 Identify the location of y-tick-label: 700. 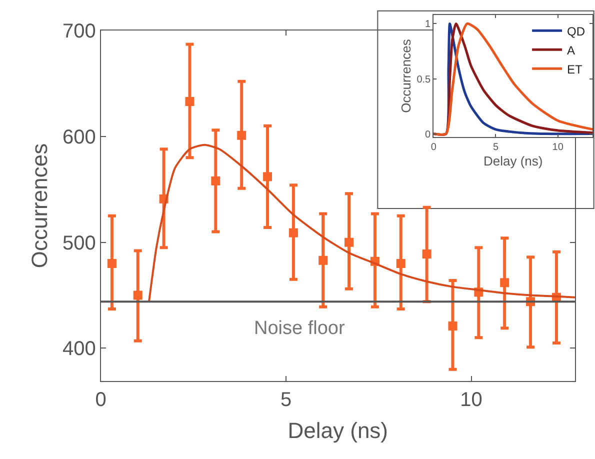
(79, 31).